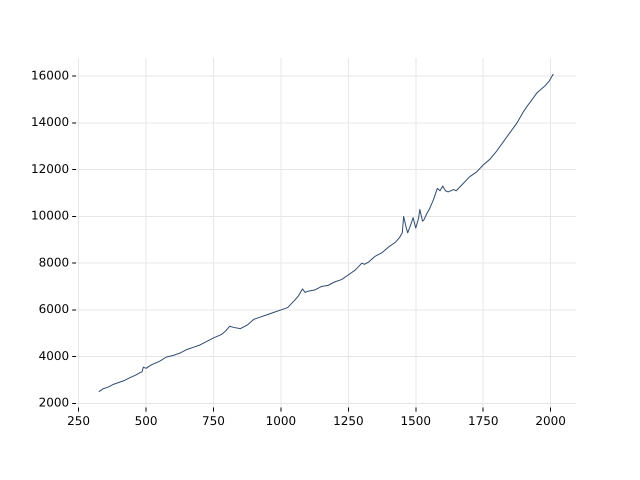 This screenshot has width=640, height=480. Describe the element at coordinates (281, 421) in the screenshot. I see `x-tick-label: 1000` at that location.